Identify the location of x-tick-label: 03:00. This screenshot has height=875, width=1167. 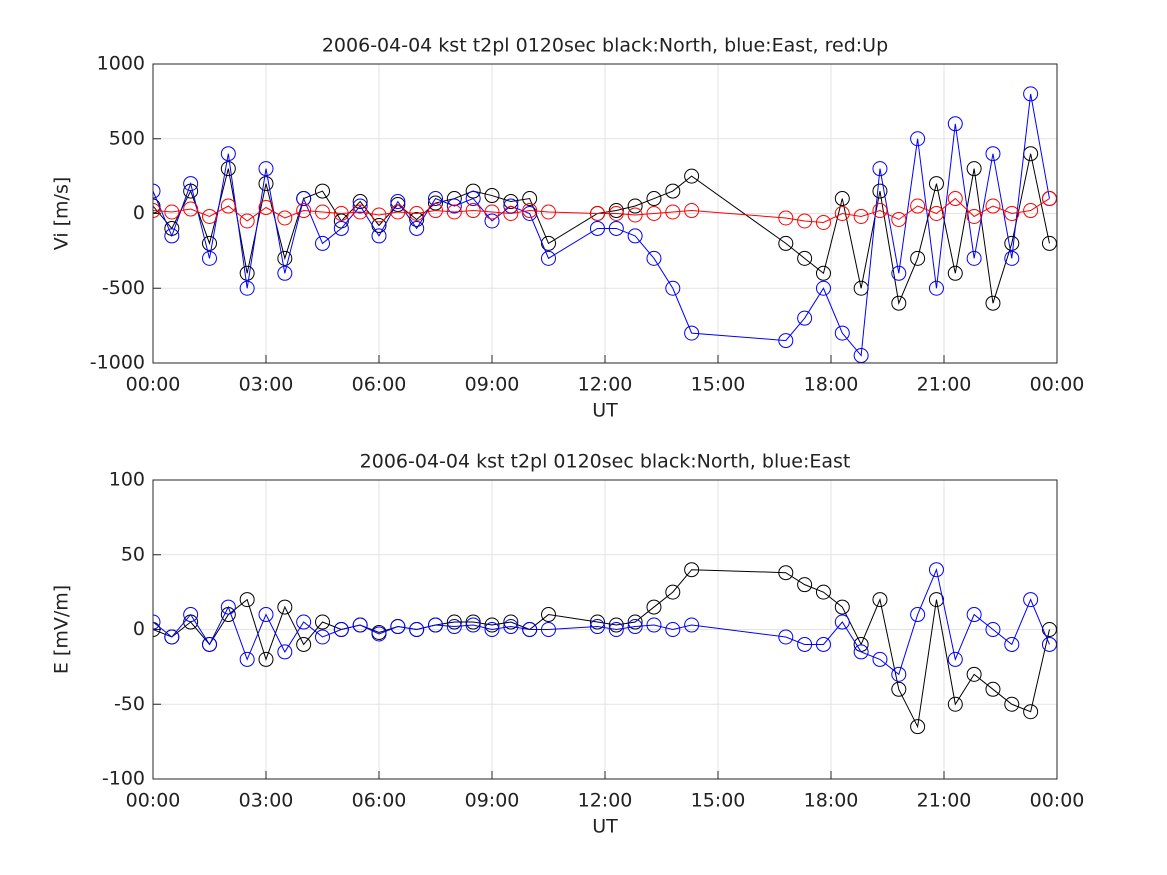
(266, 801).